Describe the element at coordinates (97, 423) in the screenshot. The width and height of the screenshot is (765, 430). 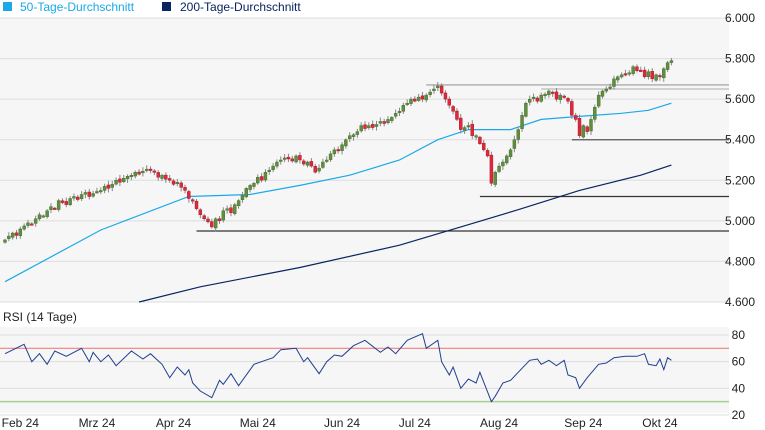
I see `x-tick-label: Mrz 24` at that location.